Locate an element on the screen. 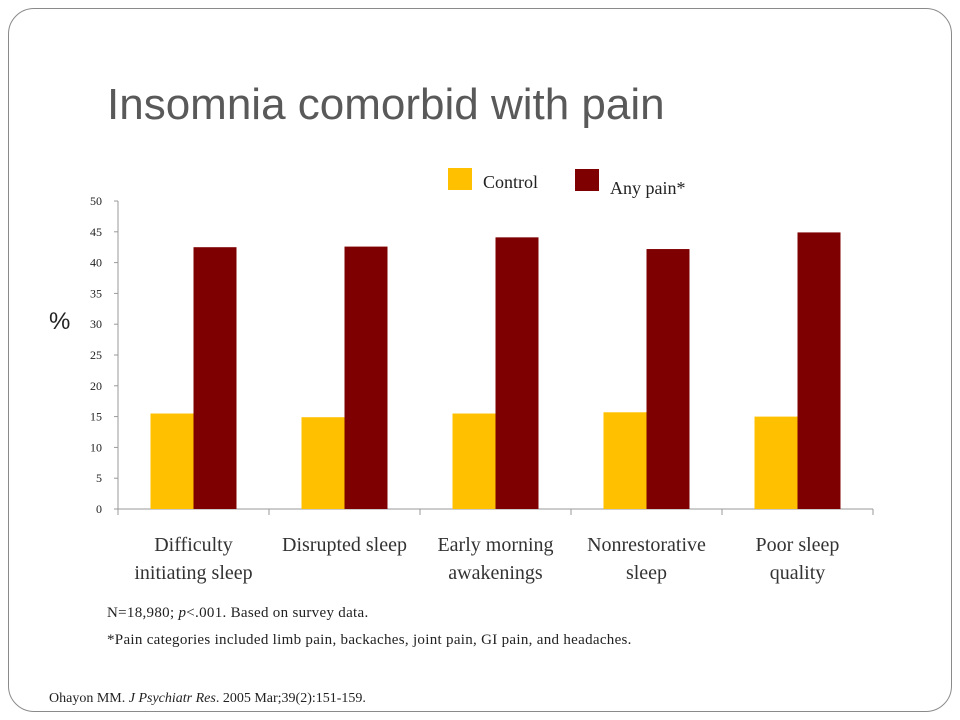  note-line-1-suffix: <.001. Based on survey data. is located at coordinates (277, 613).